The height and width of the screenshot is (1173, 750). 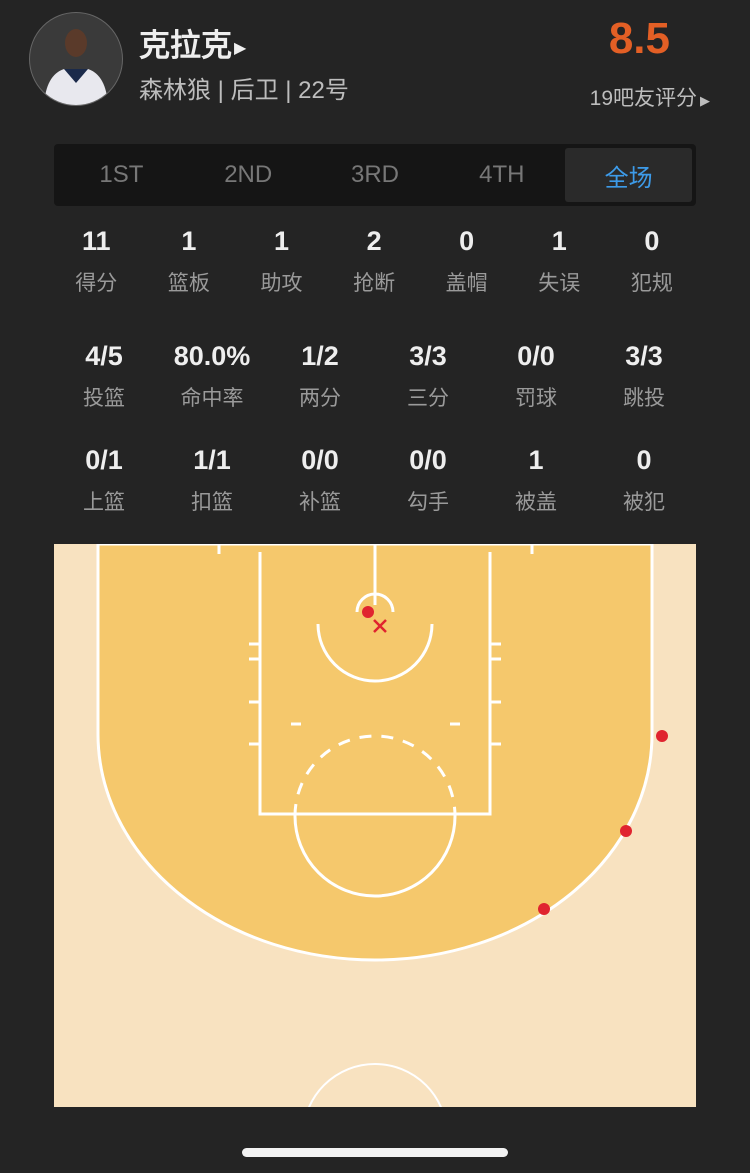 What do you see at coordinates (189, 261) in the screenshot?
I see `stat-篮板: 1 篮板` at bounding box center [189, 261].